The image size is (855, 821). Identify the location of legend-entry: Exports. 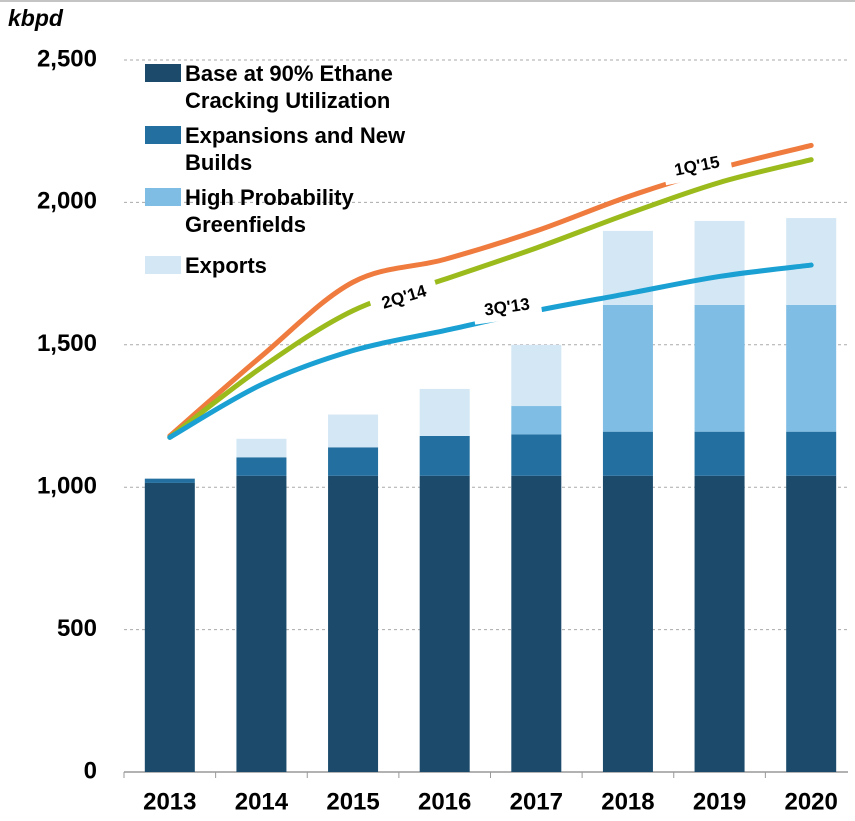
(305, 265).